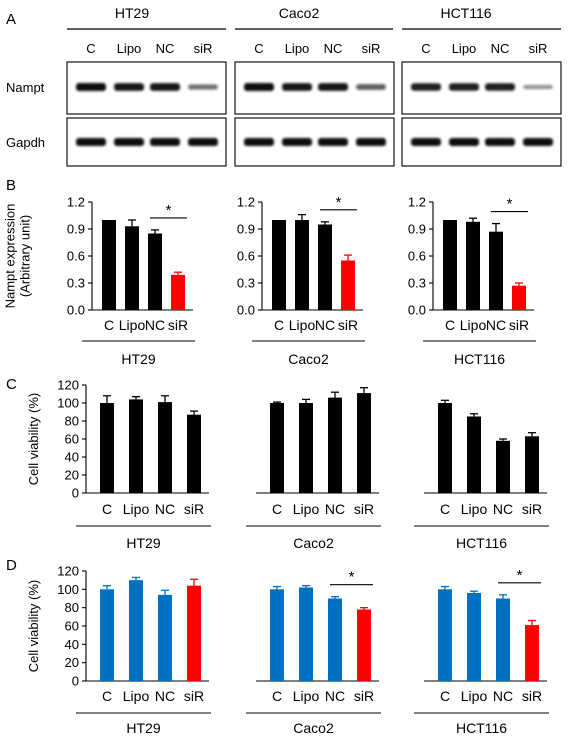 This screenshot has width=573, height=740. What do you see at coordinates (11, 19) in the screenshot?
I see `panel-letter-a: A` at bounding box center [11, 19].